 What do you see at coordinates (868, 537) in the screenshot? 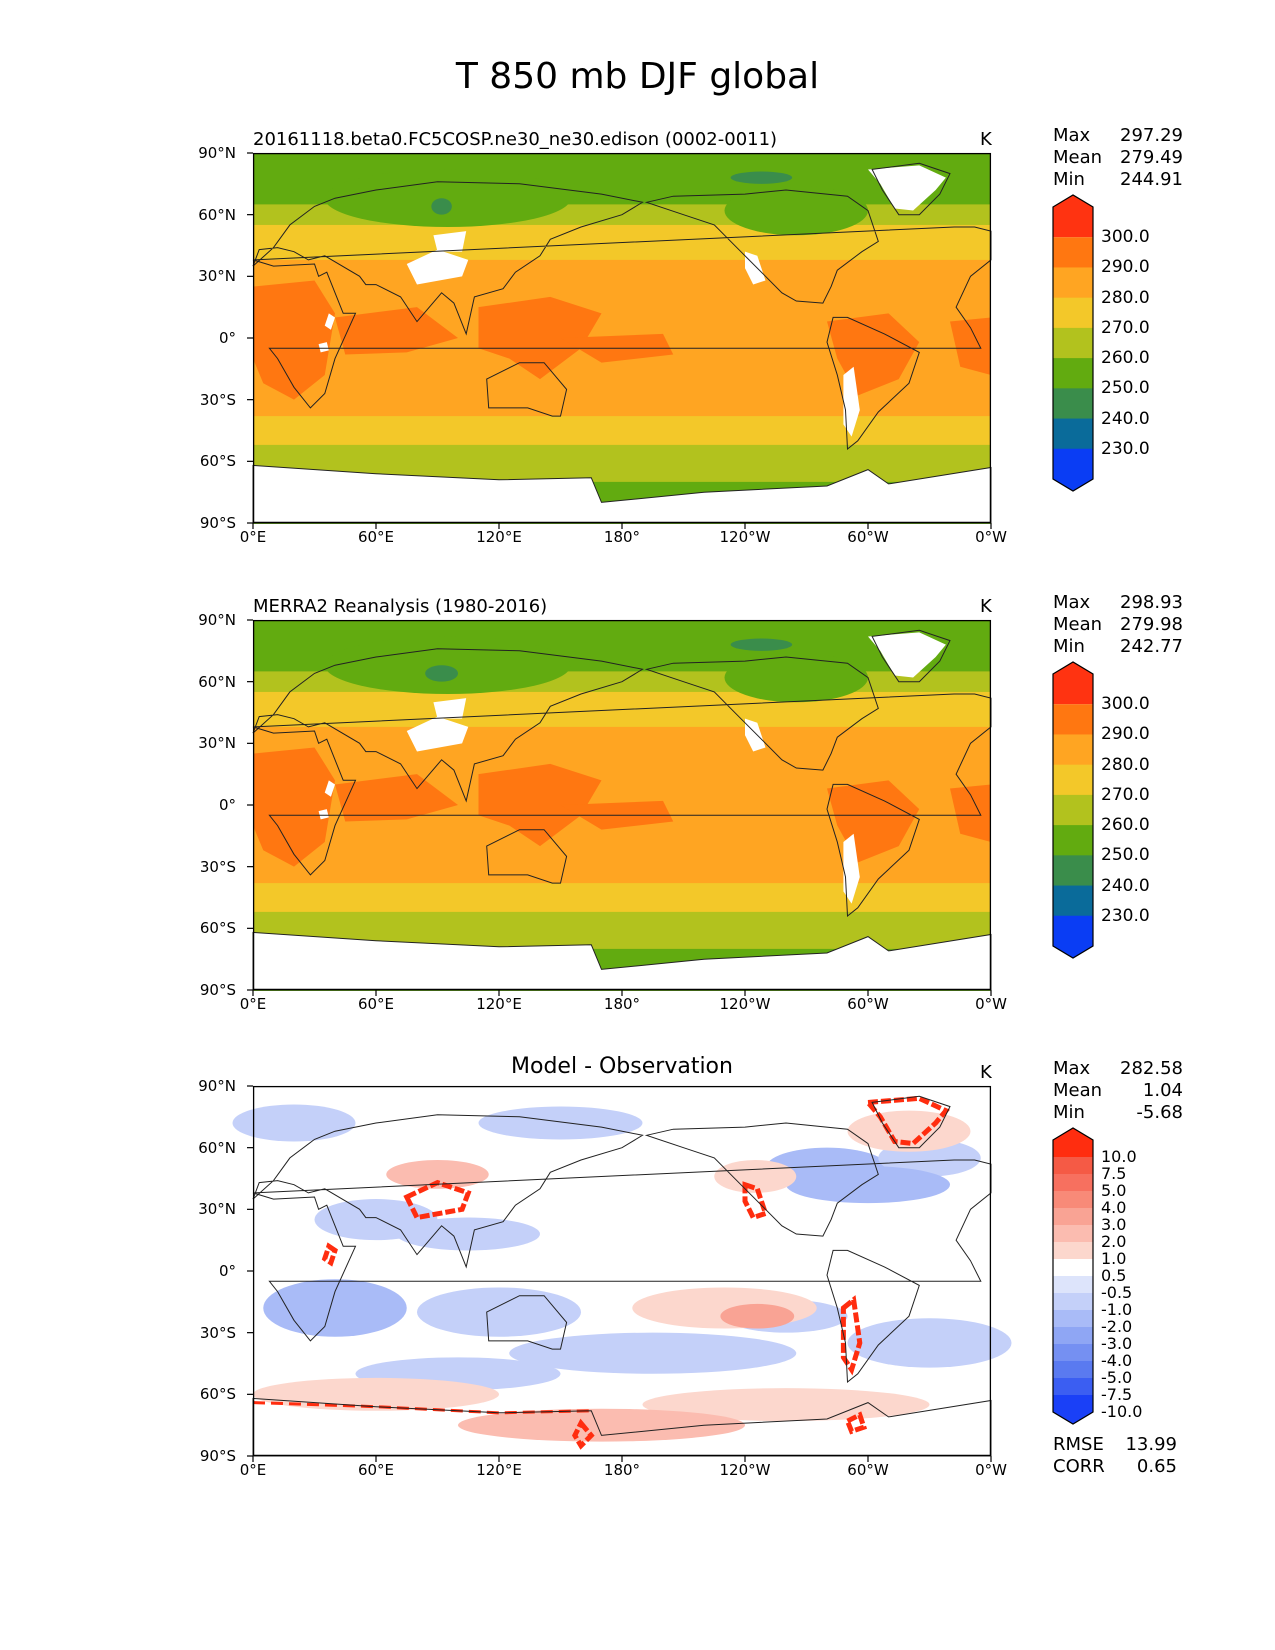
I see `lon-tick-label: 60°W` at bounding box center [868, 537].